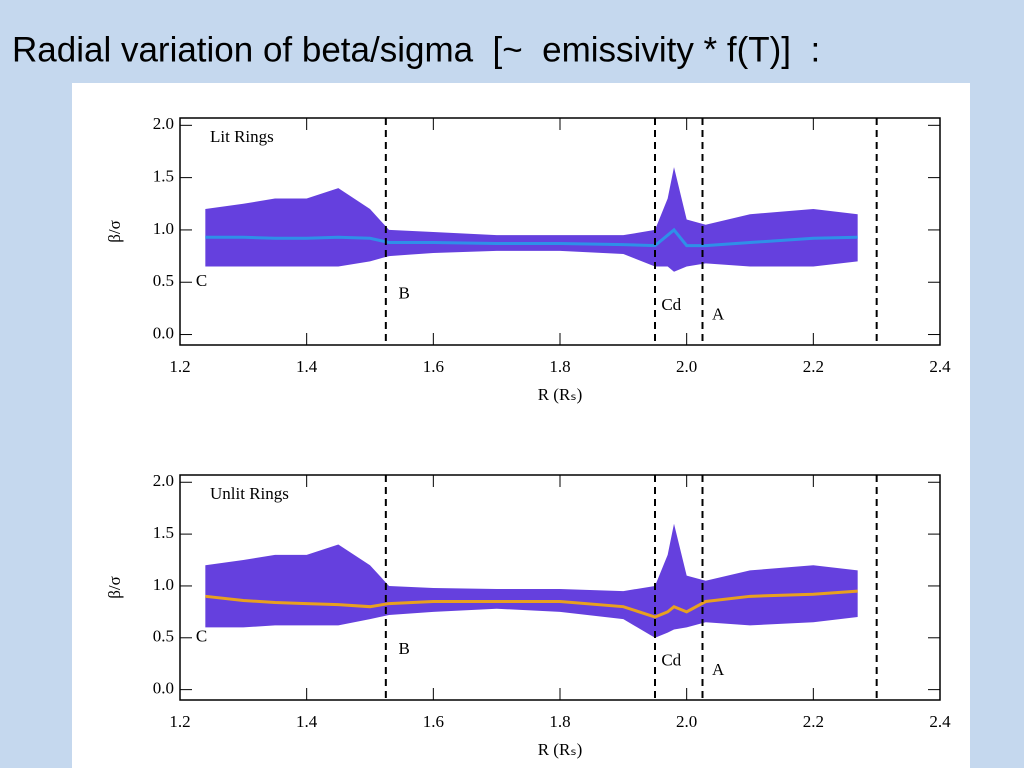 The width and height of the screenshot is (1024, 768). I want to click on panel-label: Lit Rings, so click(242, 136).